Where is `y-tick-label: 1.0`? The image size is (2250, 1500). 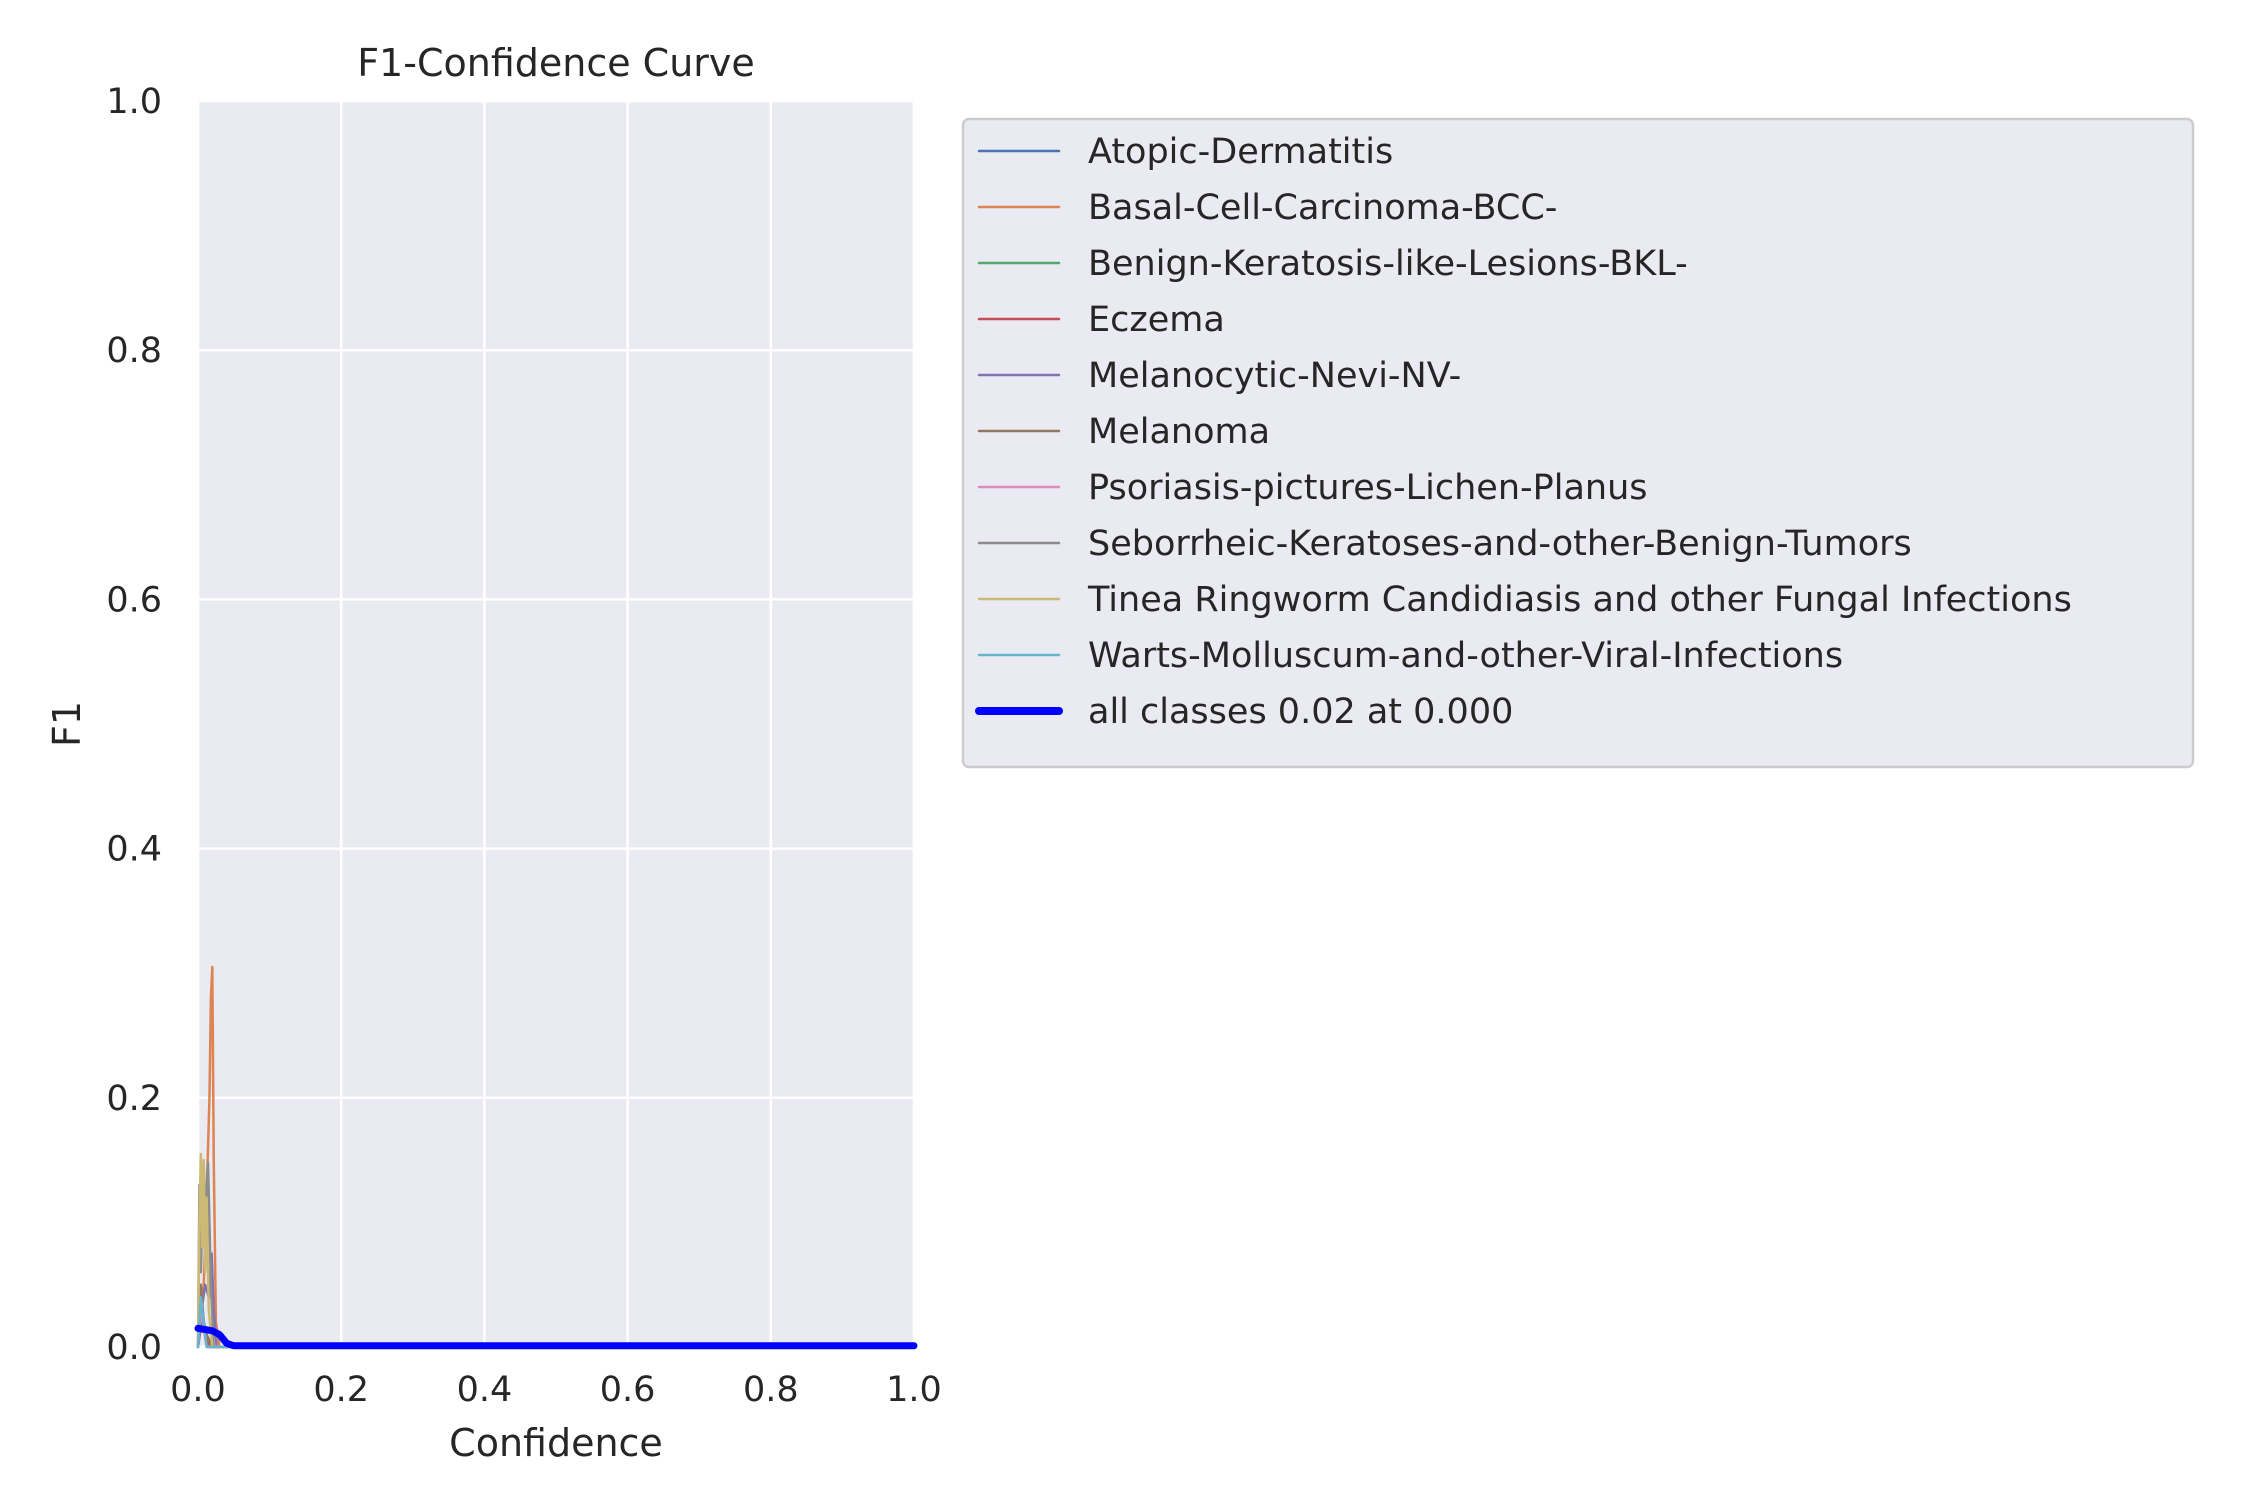 y-tick-label: 1.0 is located at coordinates (134, 102).